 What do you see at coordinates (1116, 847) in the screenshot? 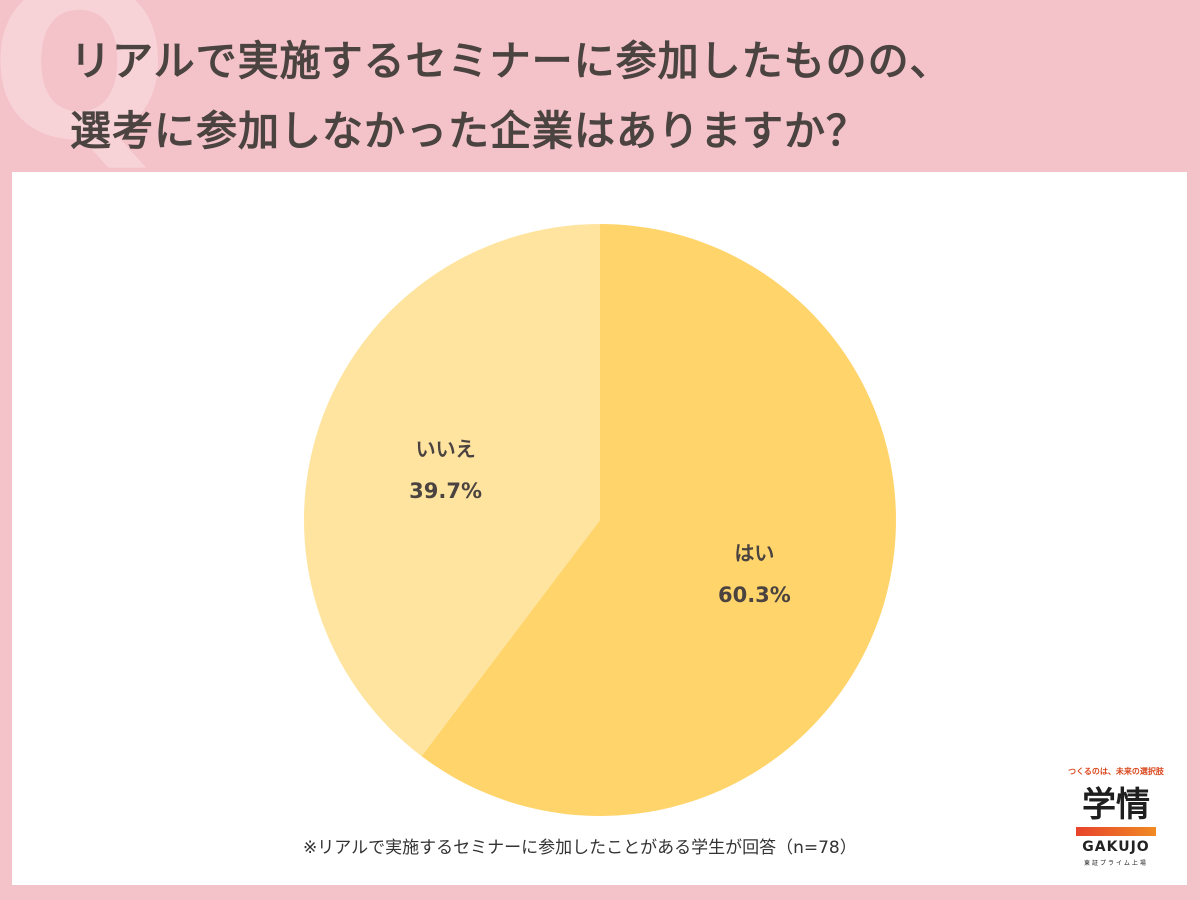
I see `brand-latin-name: GAKUJO` at bounding box center [1116, 847].